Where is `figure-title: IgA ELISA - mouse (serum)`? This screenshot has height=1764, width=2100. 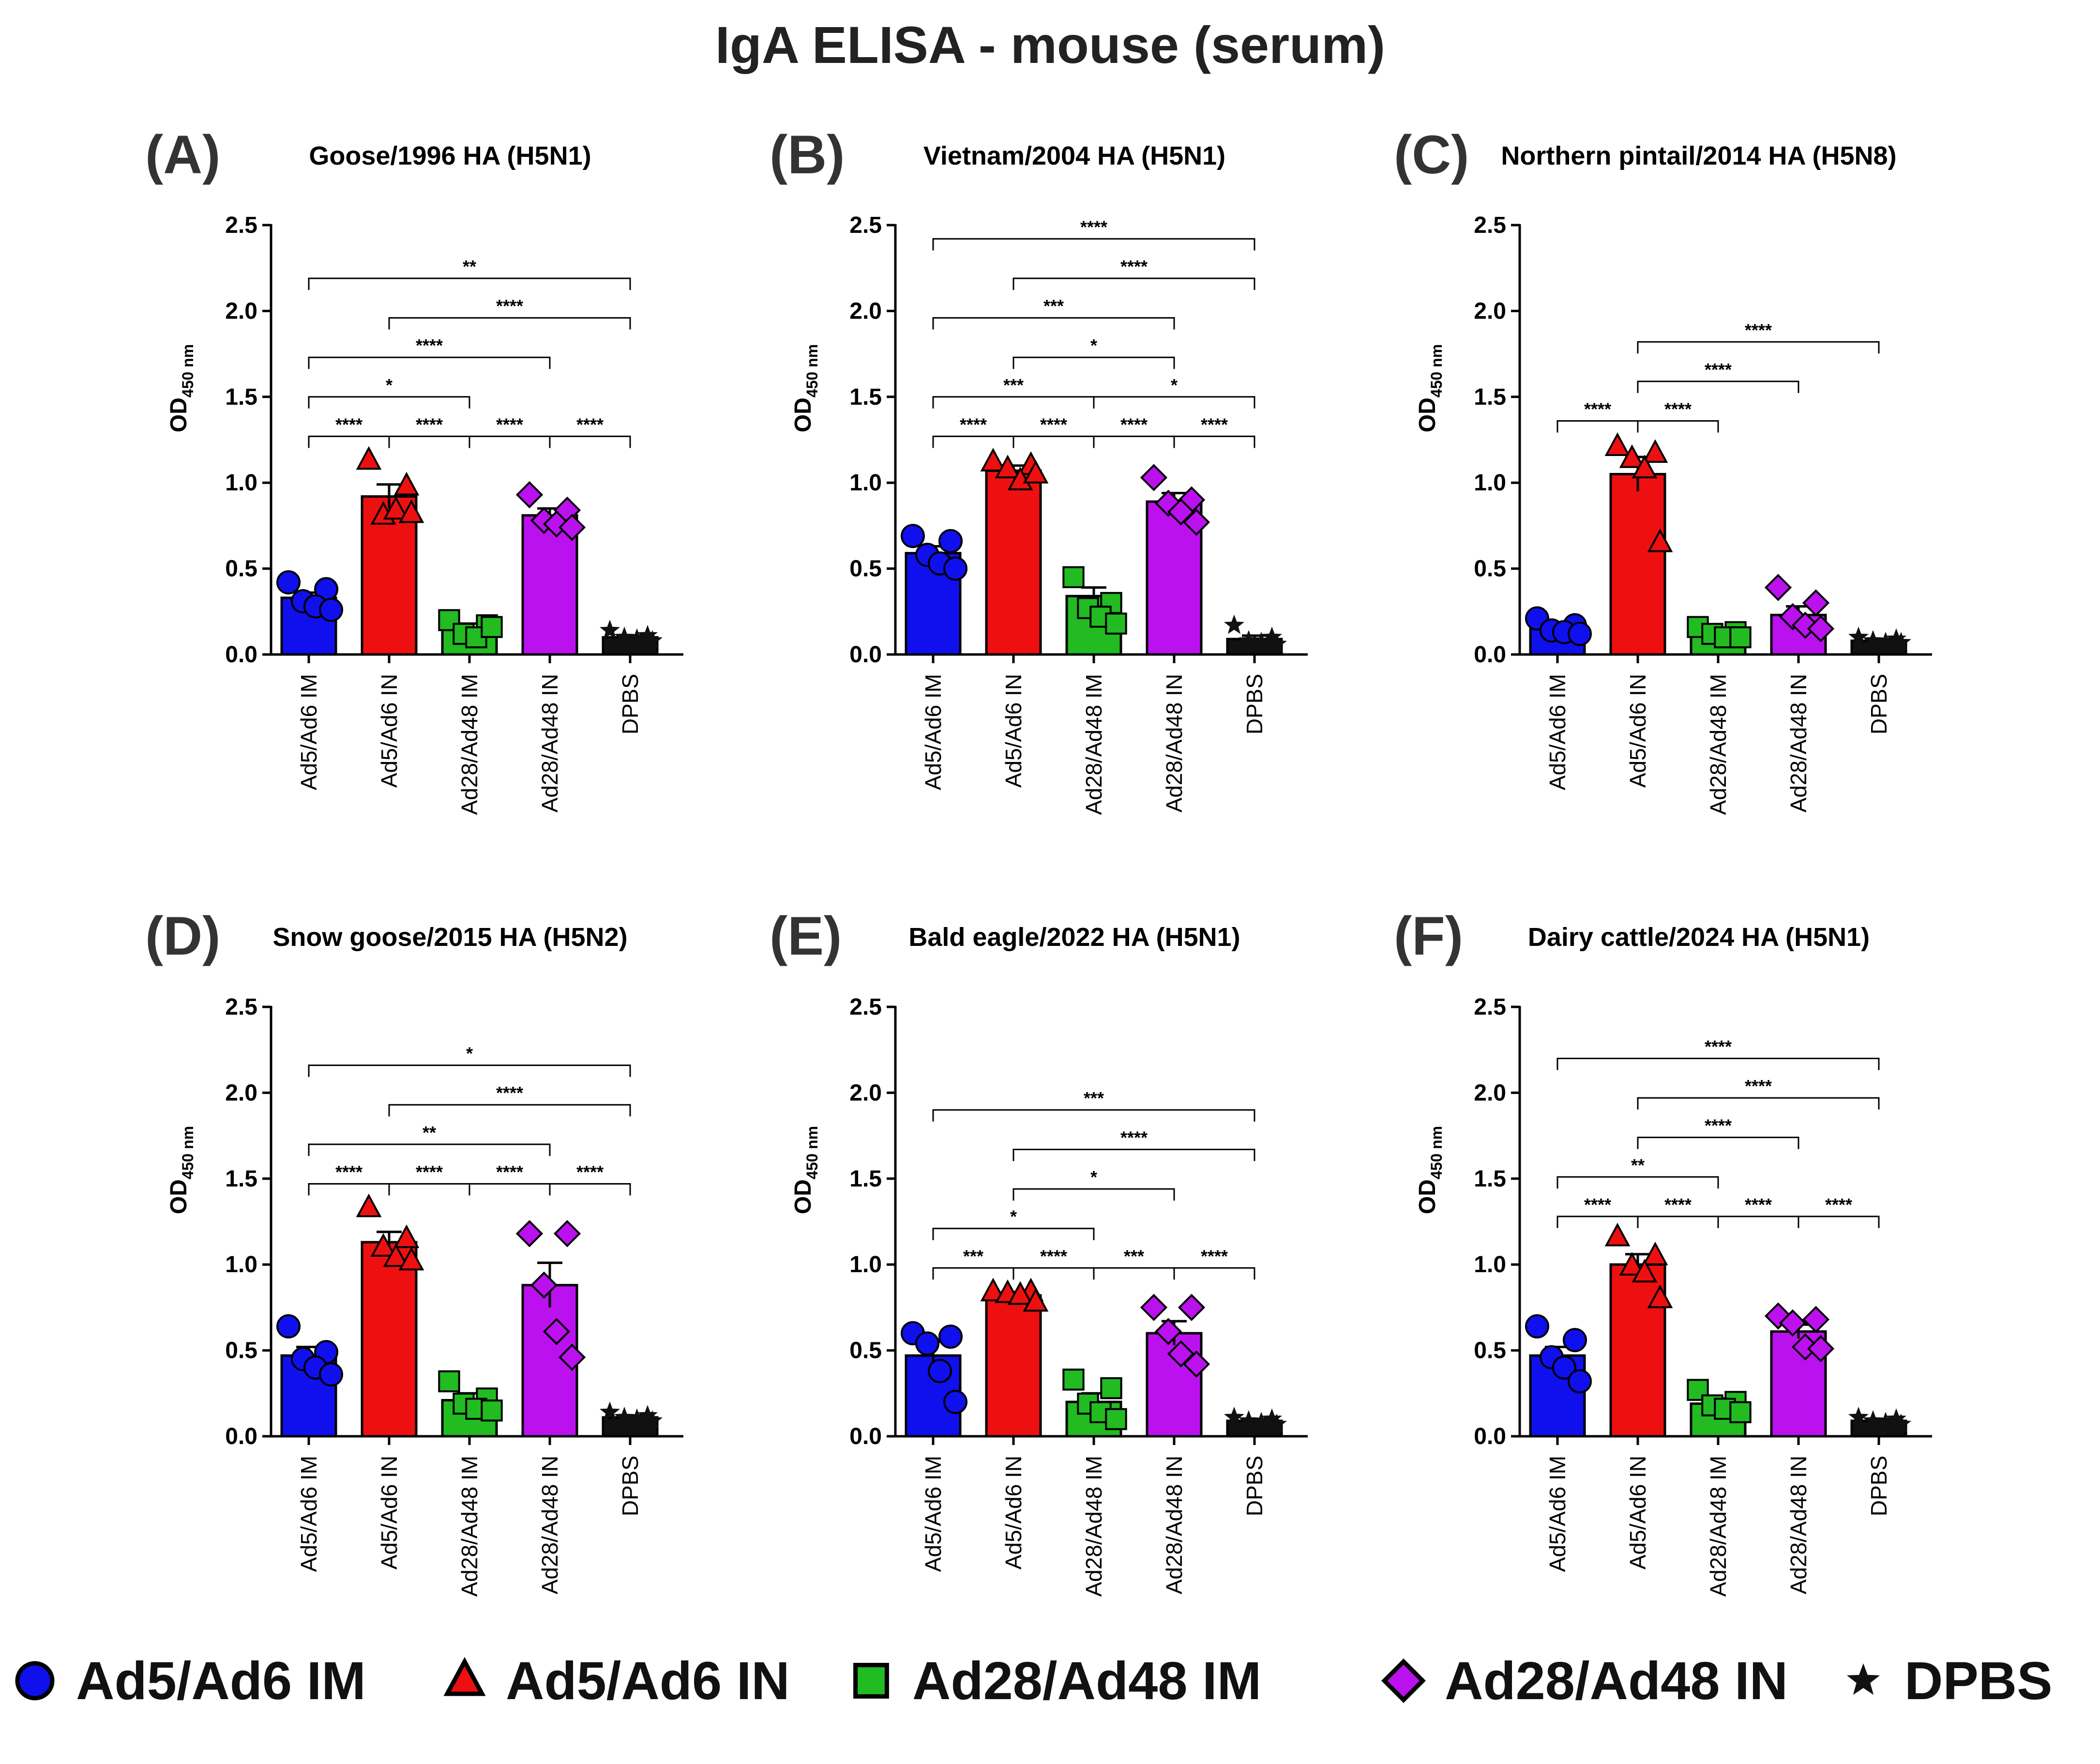 figure-title: IgA ELISA - mouse (serum) is located at coordinates (1050, 44).